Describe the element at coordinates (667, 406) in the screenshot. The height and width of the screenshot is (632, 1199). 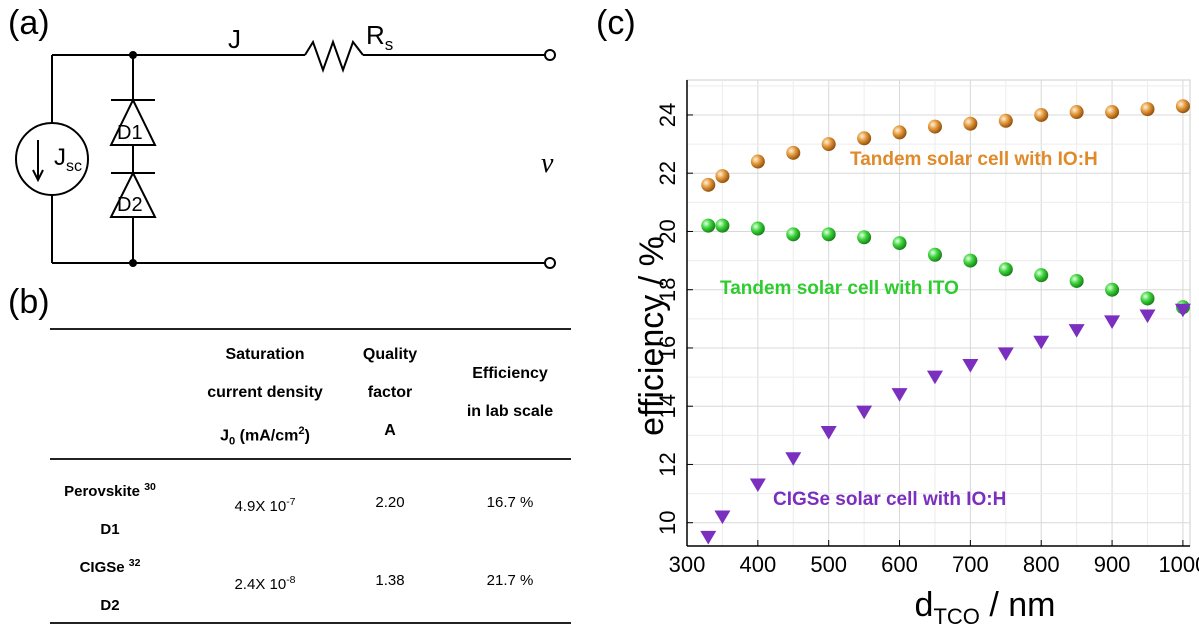
I see `y-tick-label: 14` at that location.